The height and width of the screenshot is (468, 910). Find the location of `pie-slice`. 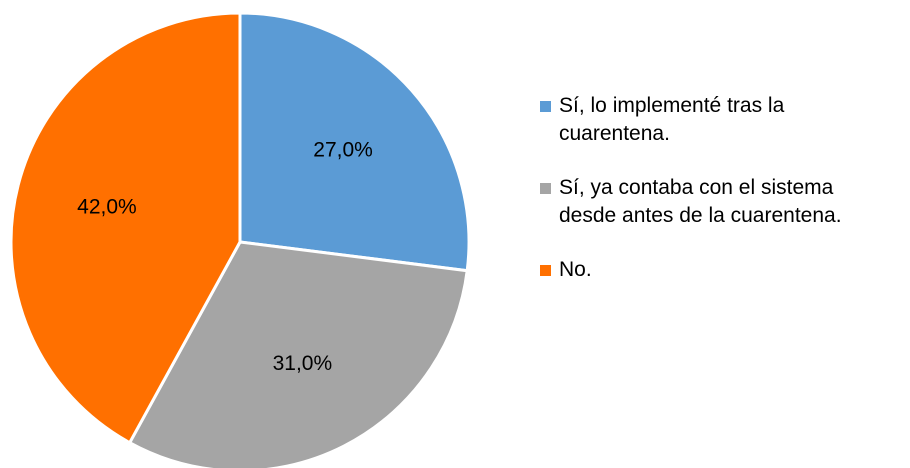

pie-slice is located at coordinates (354, 142).